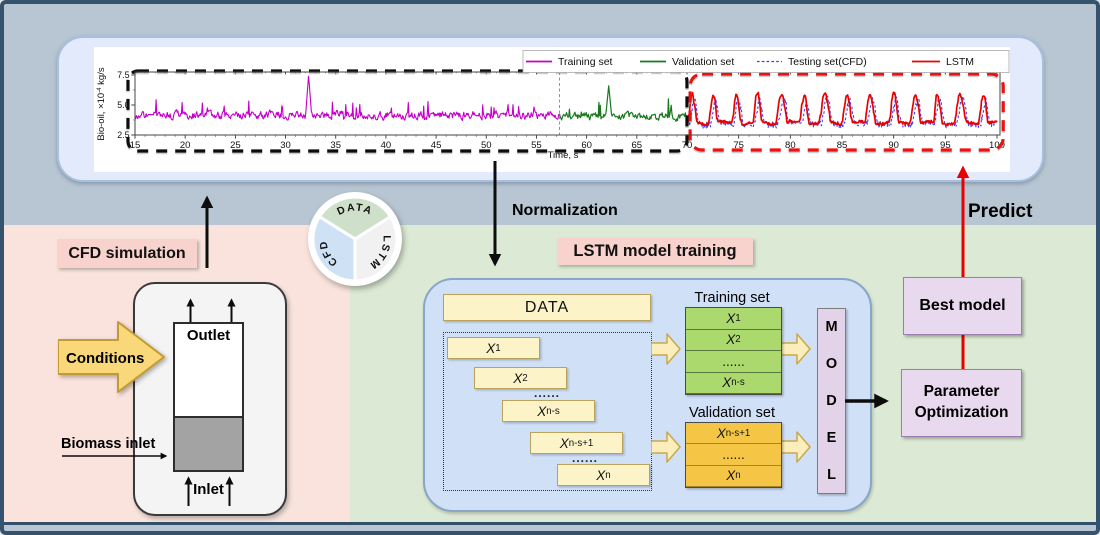 This screenshot has height=535, width=1100. What do you see at coordinates (961, 412) in the screenshot?
I see `optimization-label: Optimization` at bounding box center [961, 412].